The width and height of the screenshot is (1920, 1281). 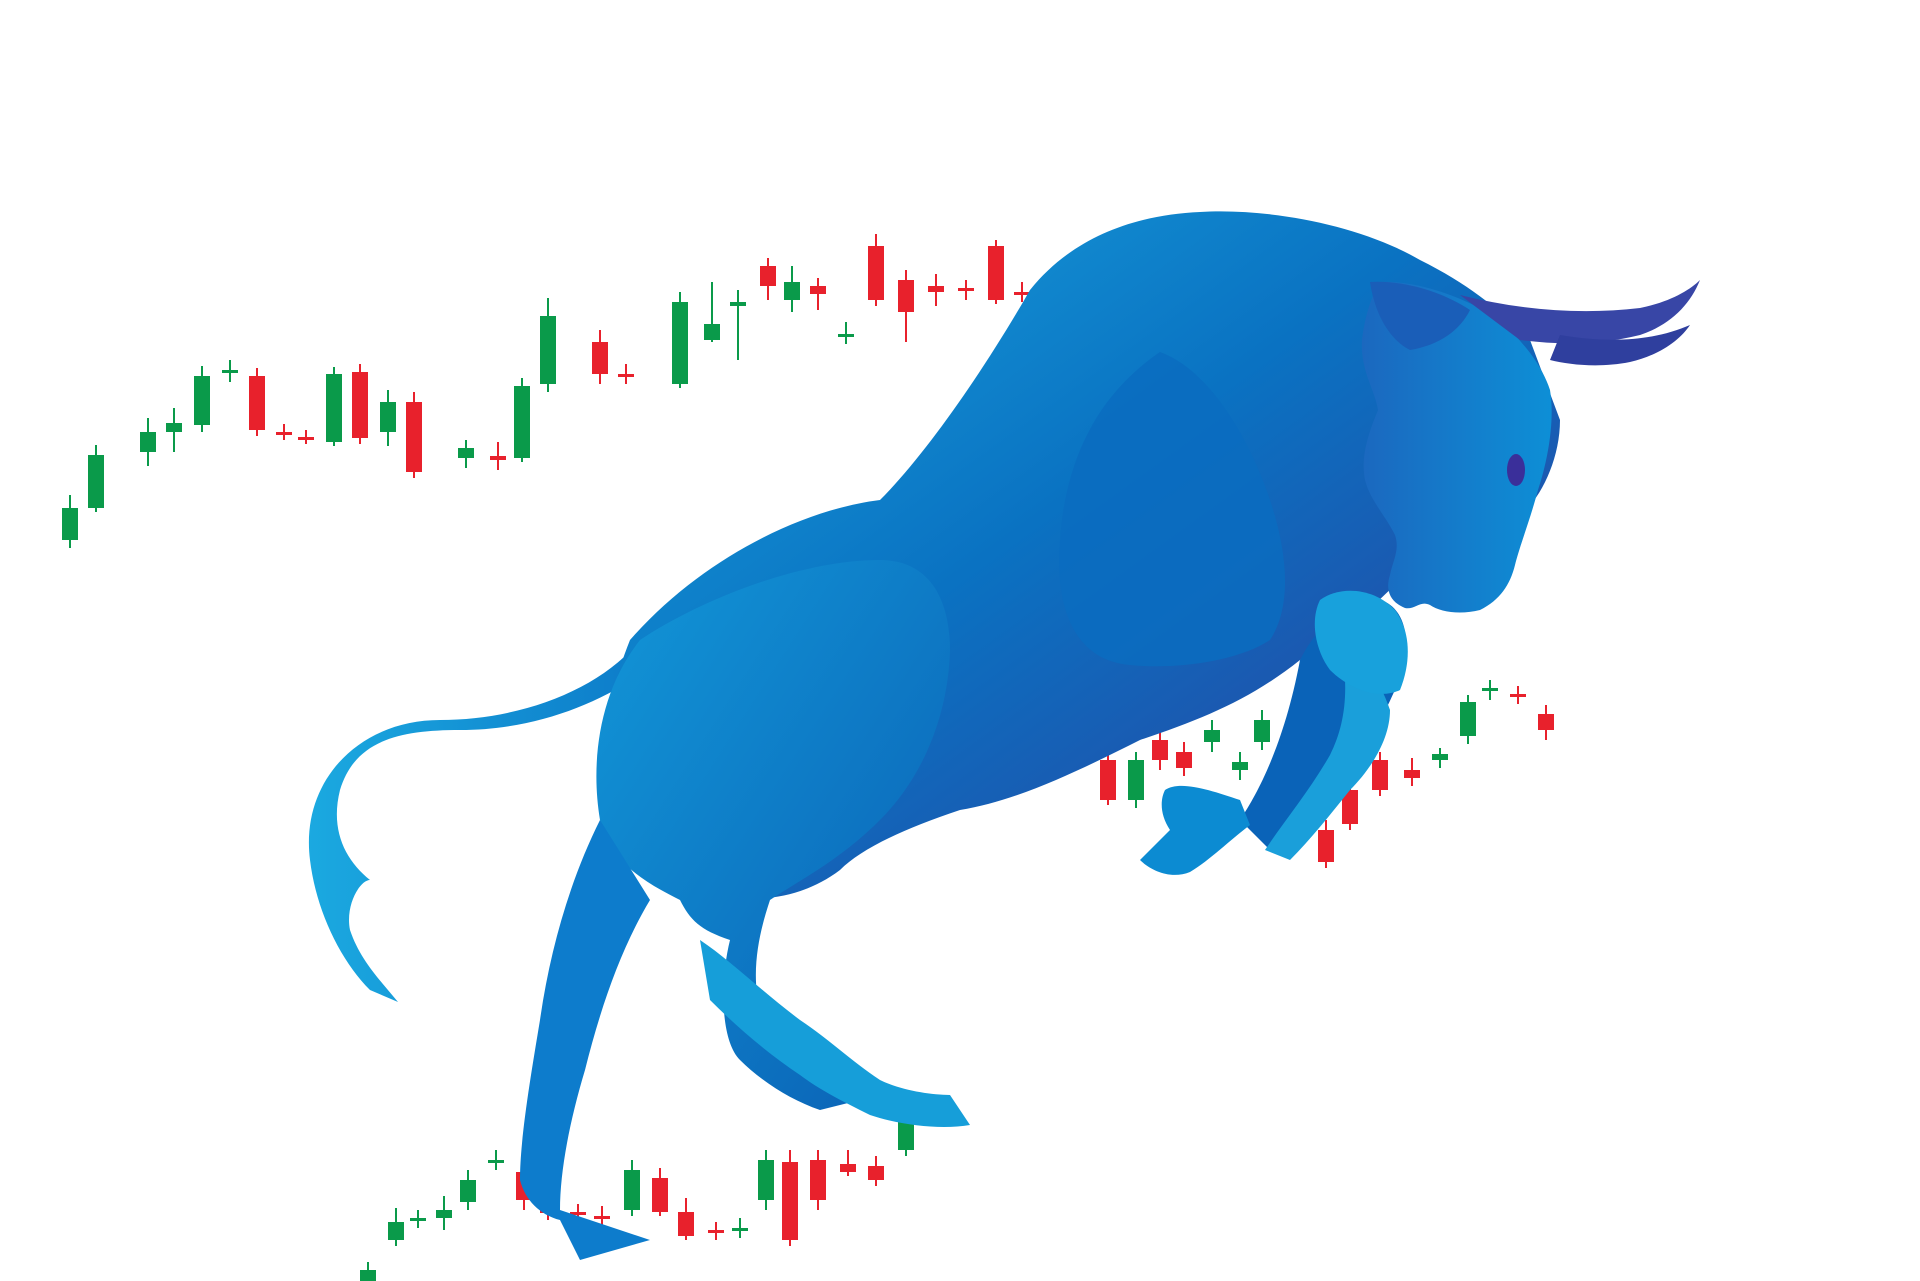 I want to click on candlestick-chart-upper, so click(x=573, y=391).